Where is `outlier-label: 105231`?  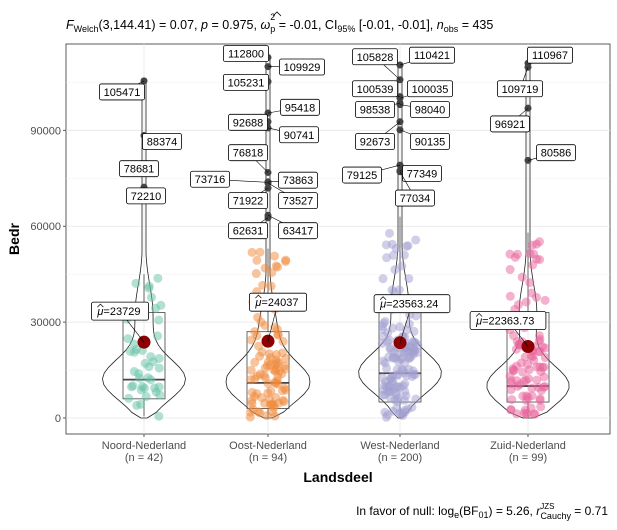 outlier-label: 105231 is located at coordinates (246, 83).